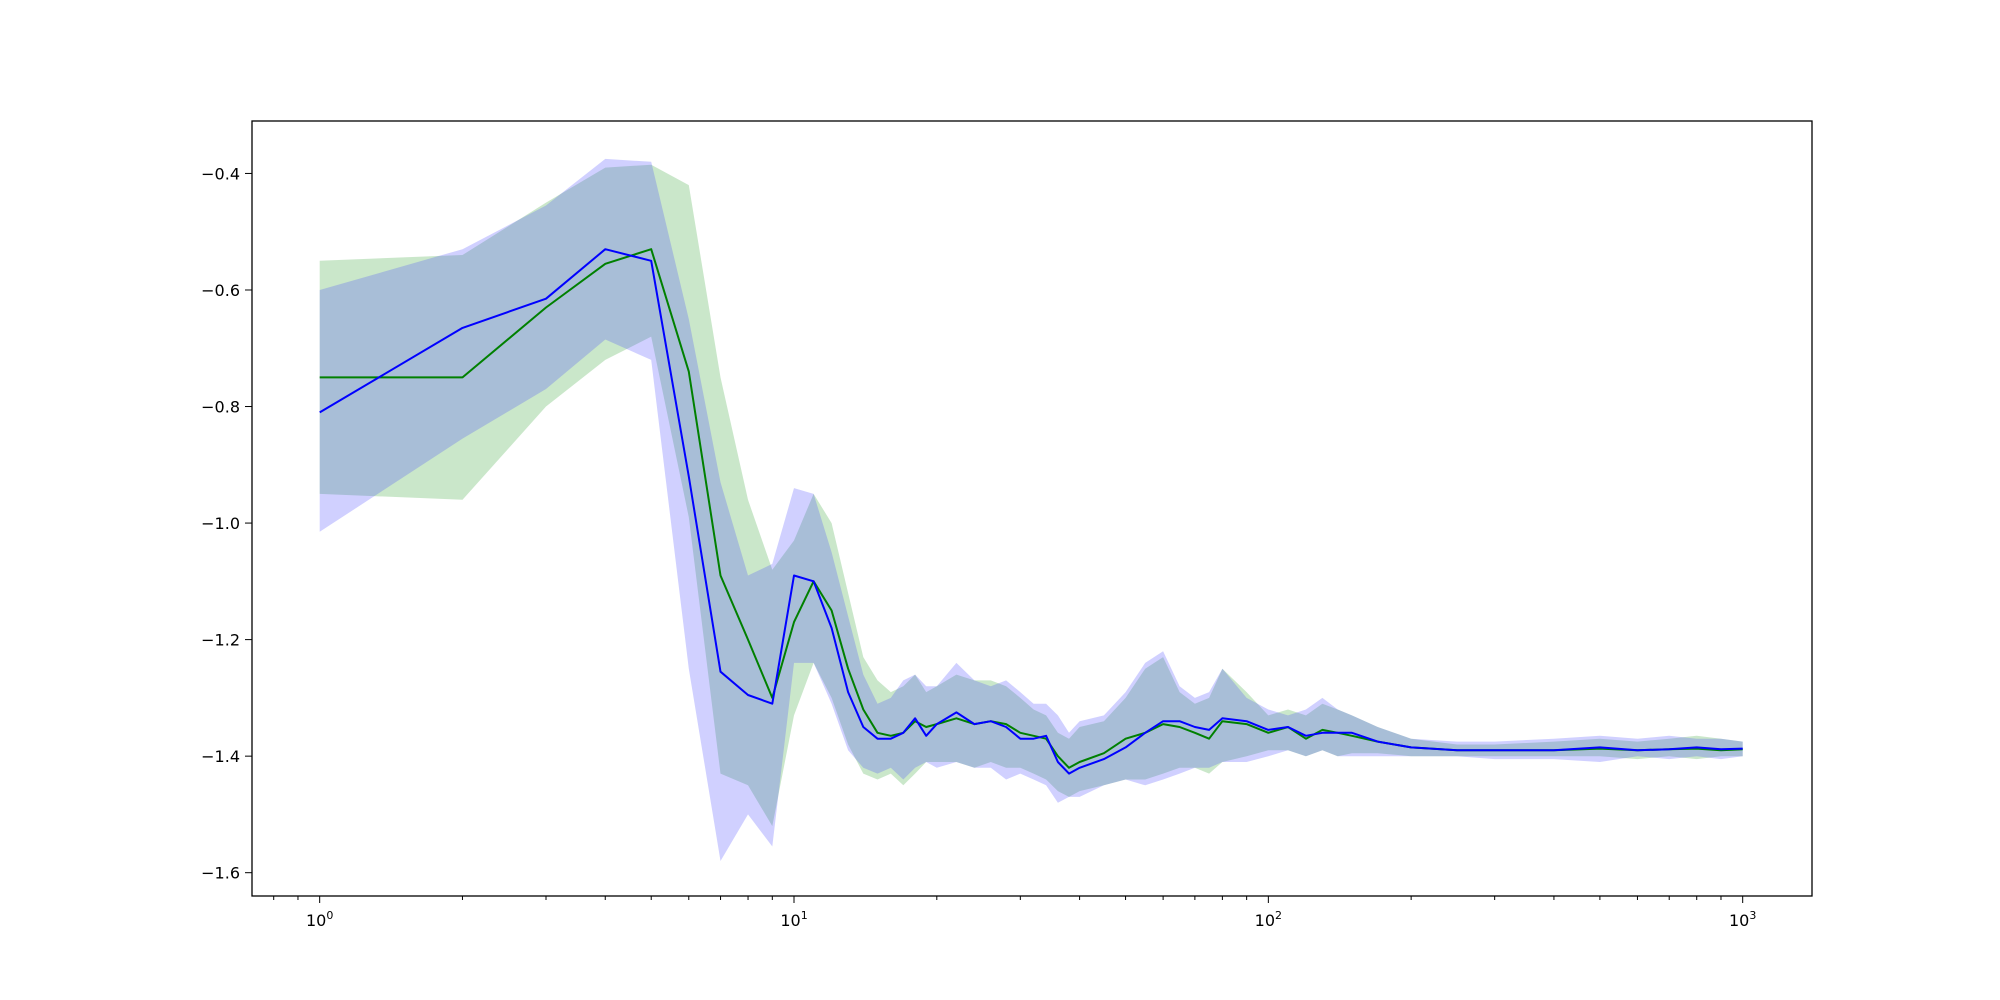 Image resolution: width=2000 pixels, height=1000 pixels. Describe the element at coordinates (220, 640) in the screenshot. I see `y-tick-label: −1.2` at that location.